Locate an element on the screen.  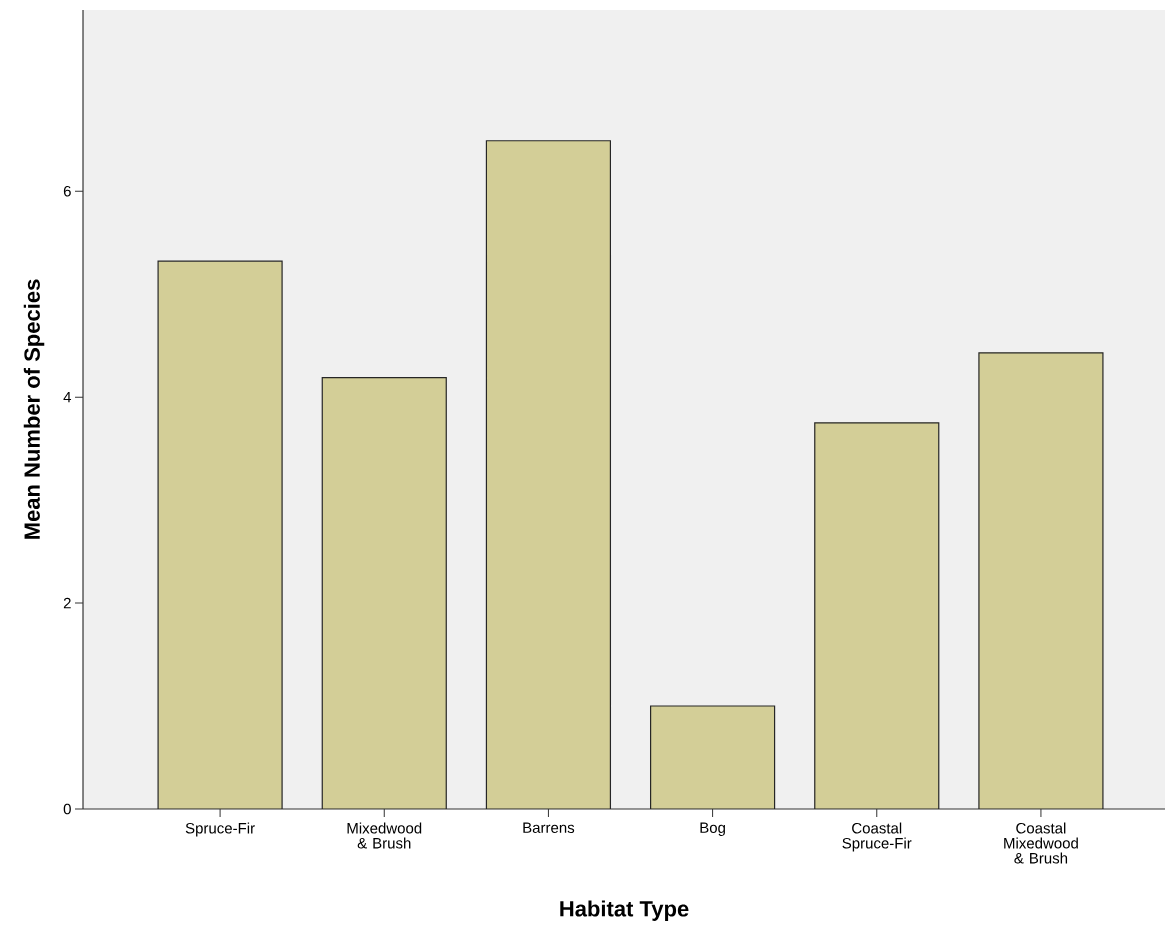
x-tick-label: Spruce-Fir is located at coordinates (220, 829).